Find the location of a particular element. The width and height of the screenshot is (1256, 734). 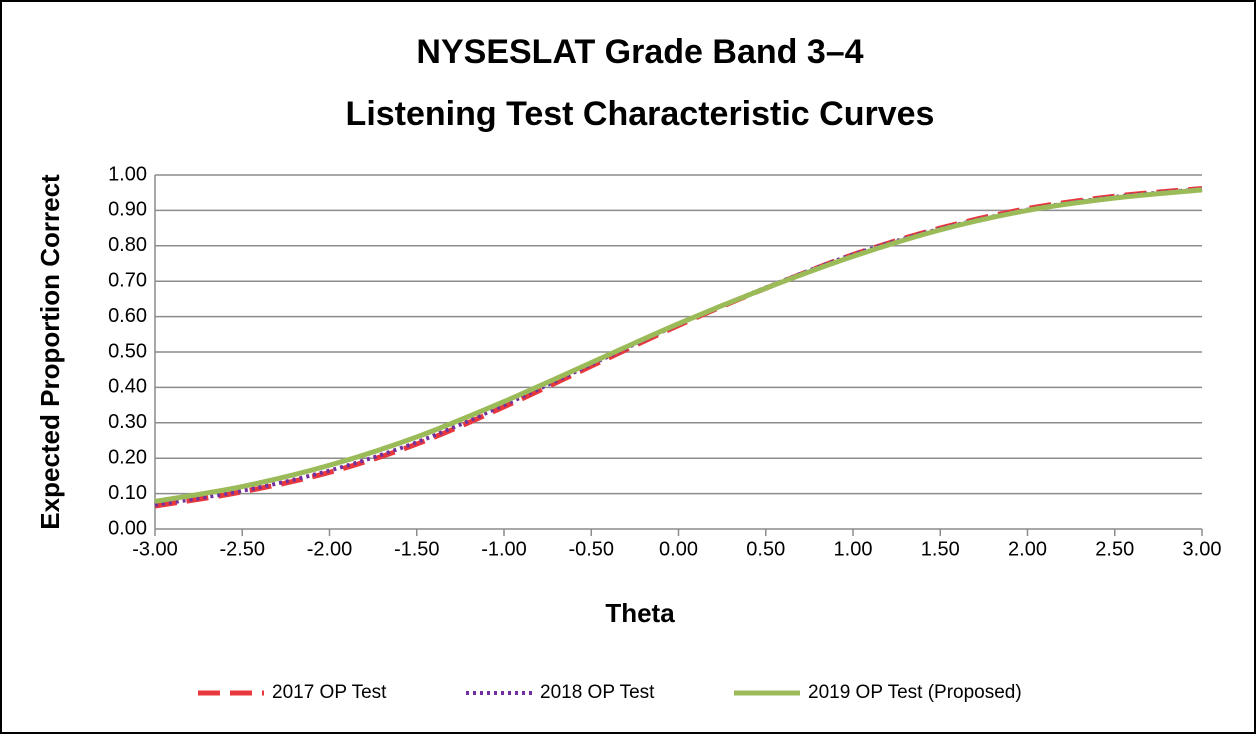

y-tick-label: 0.20 is located at coordinates (127, 457).